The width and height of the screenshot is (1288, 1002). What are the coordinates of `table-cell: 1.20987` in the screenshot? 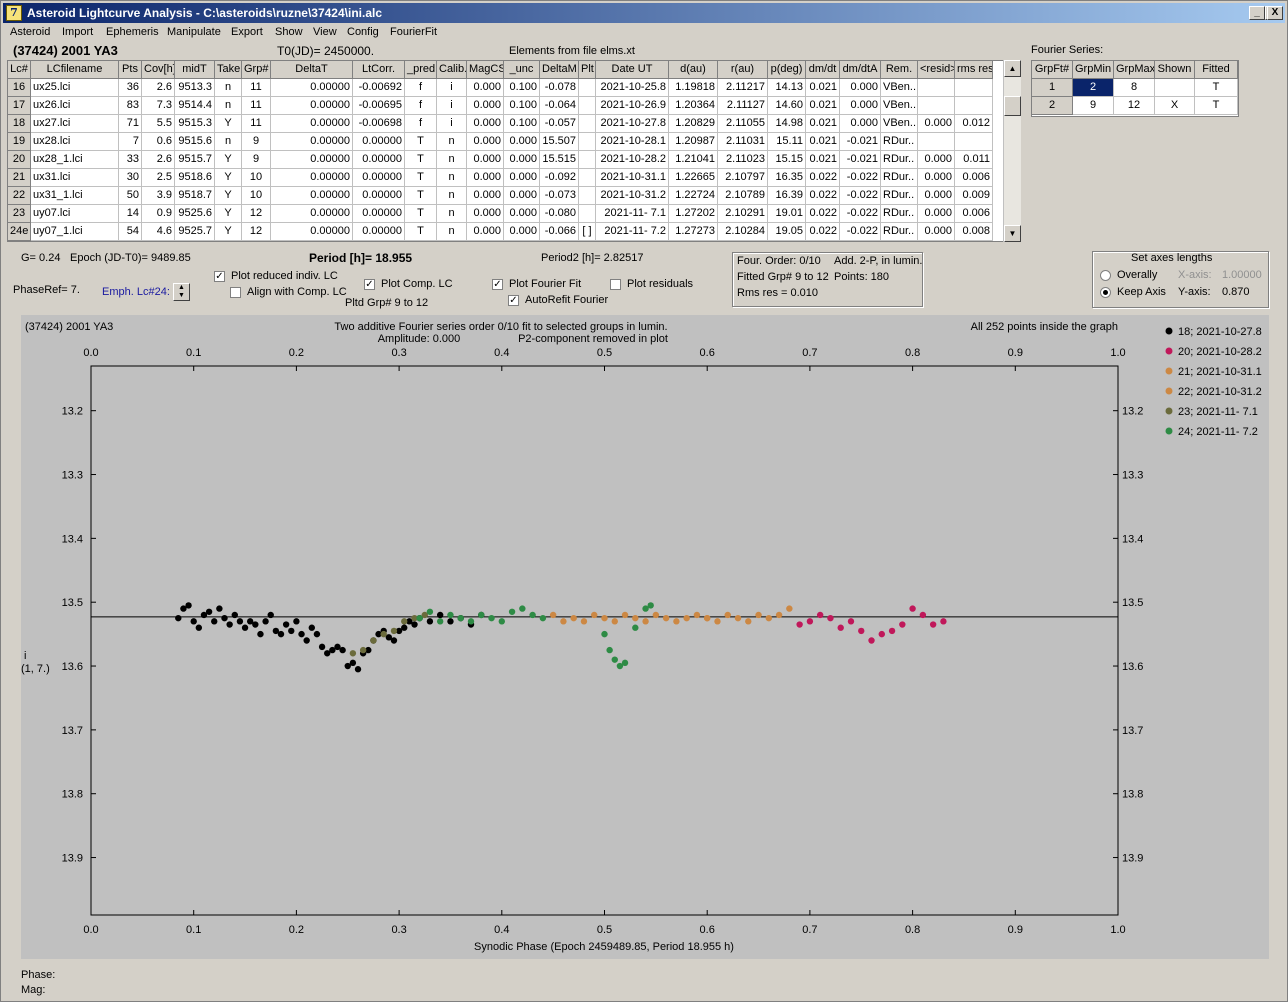 It's located at (693, 142).